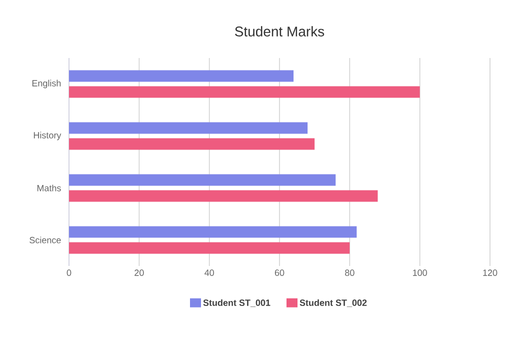  Describe the element at coordinates (420, 273) in the screenshot. I see `x-tick-label: 100` at that location.